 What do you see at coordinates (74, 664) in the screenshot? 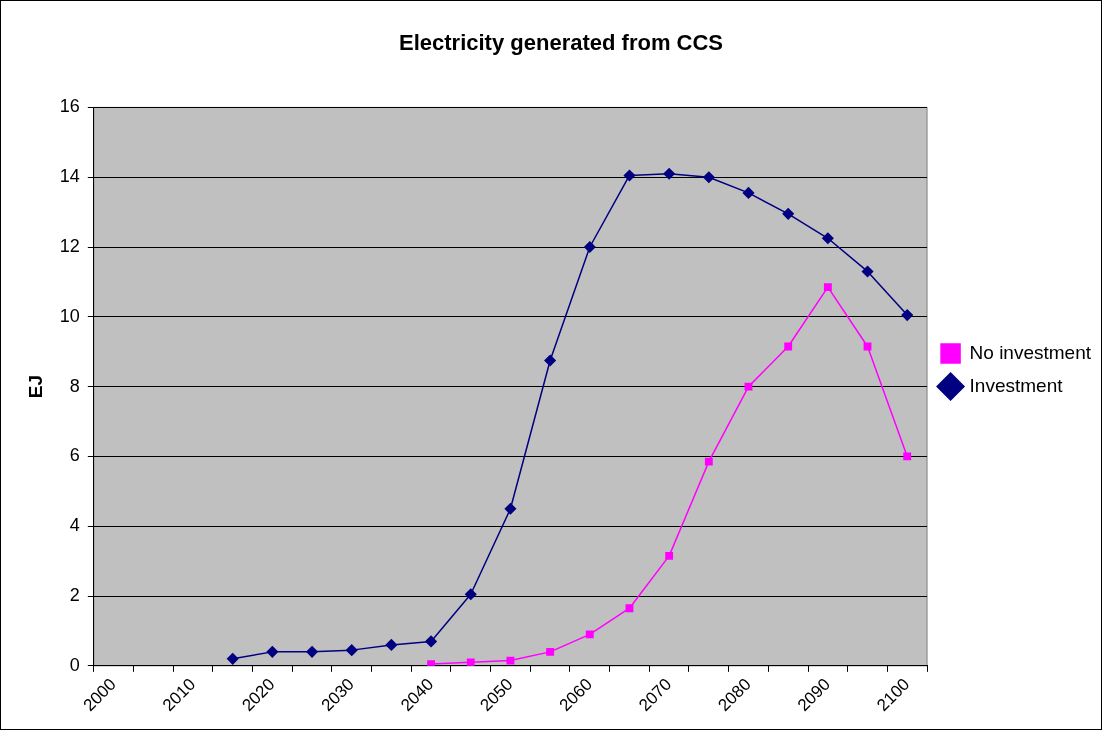
I see `y-tick-label: 0` at bounding box center [74, 664].